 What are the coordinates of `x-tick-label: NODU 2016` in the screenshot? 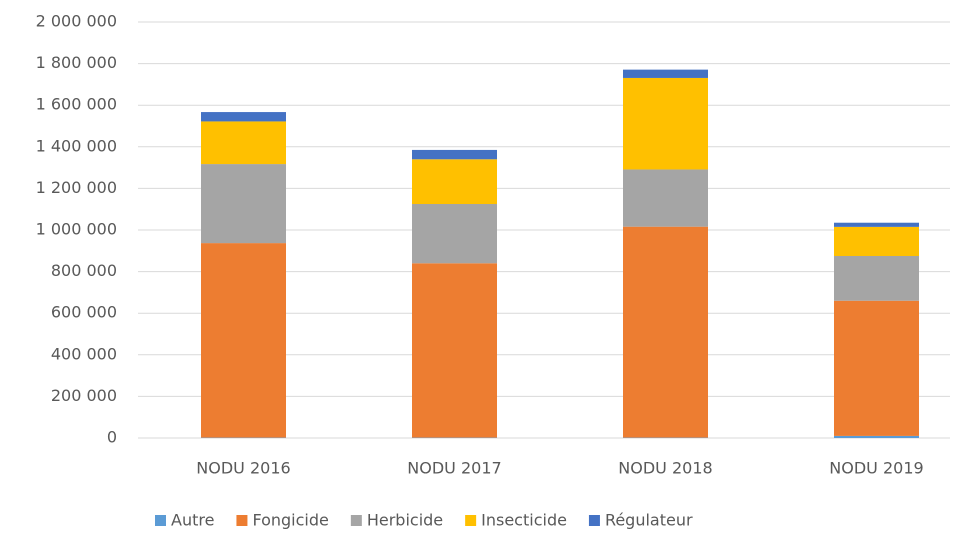 It's located at (243, 468).